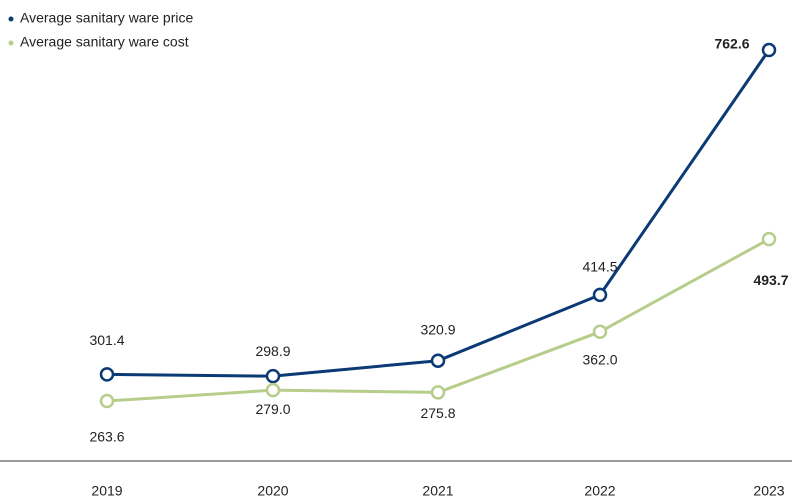 The height and width of the screenshot is (503, 792). What do you see at coordinates (106, 491) in the screenshot?
I see `x-tick-label: 2019` at bounding box center [106, 491].